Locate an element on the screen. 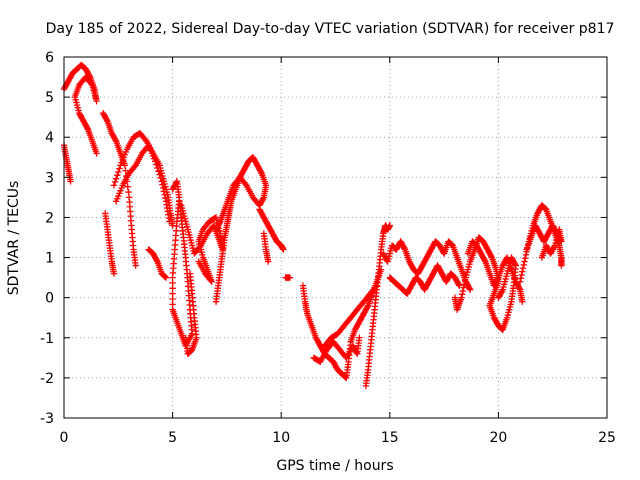 Image resolution: width=640 pixels, height=480 pixels. series-track-b is located at coordinates (67, 163).